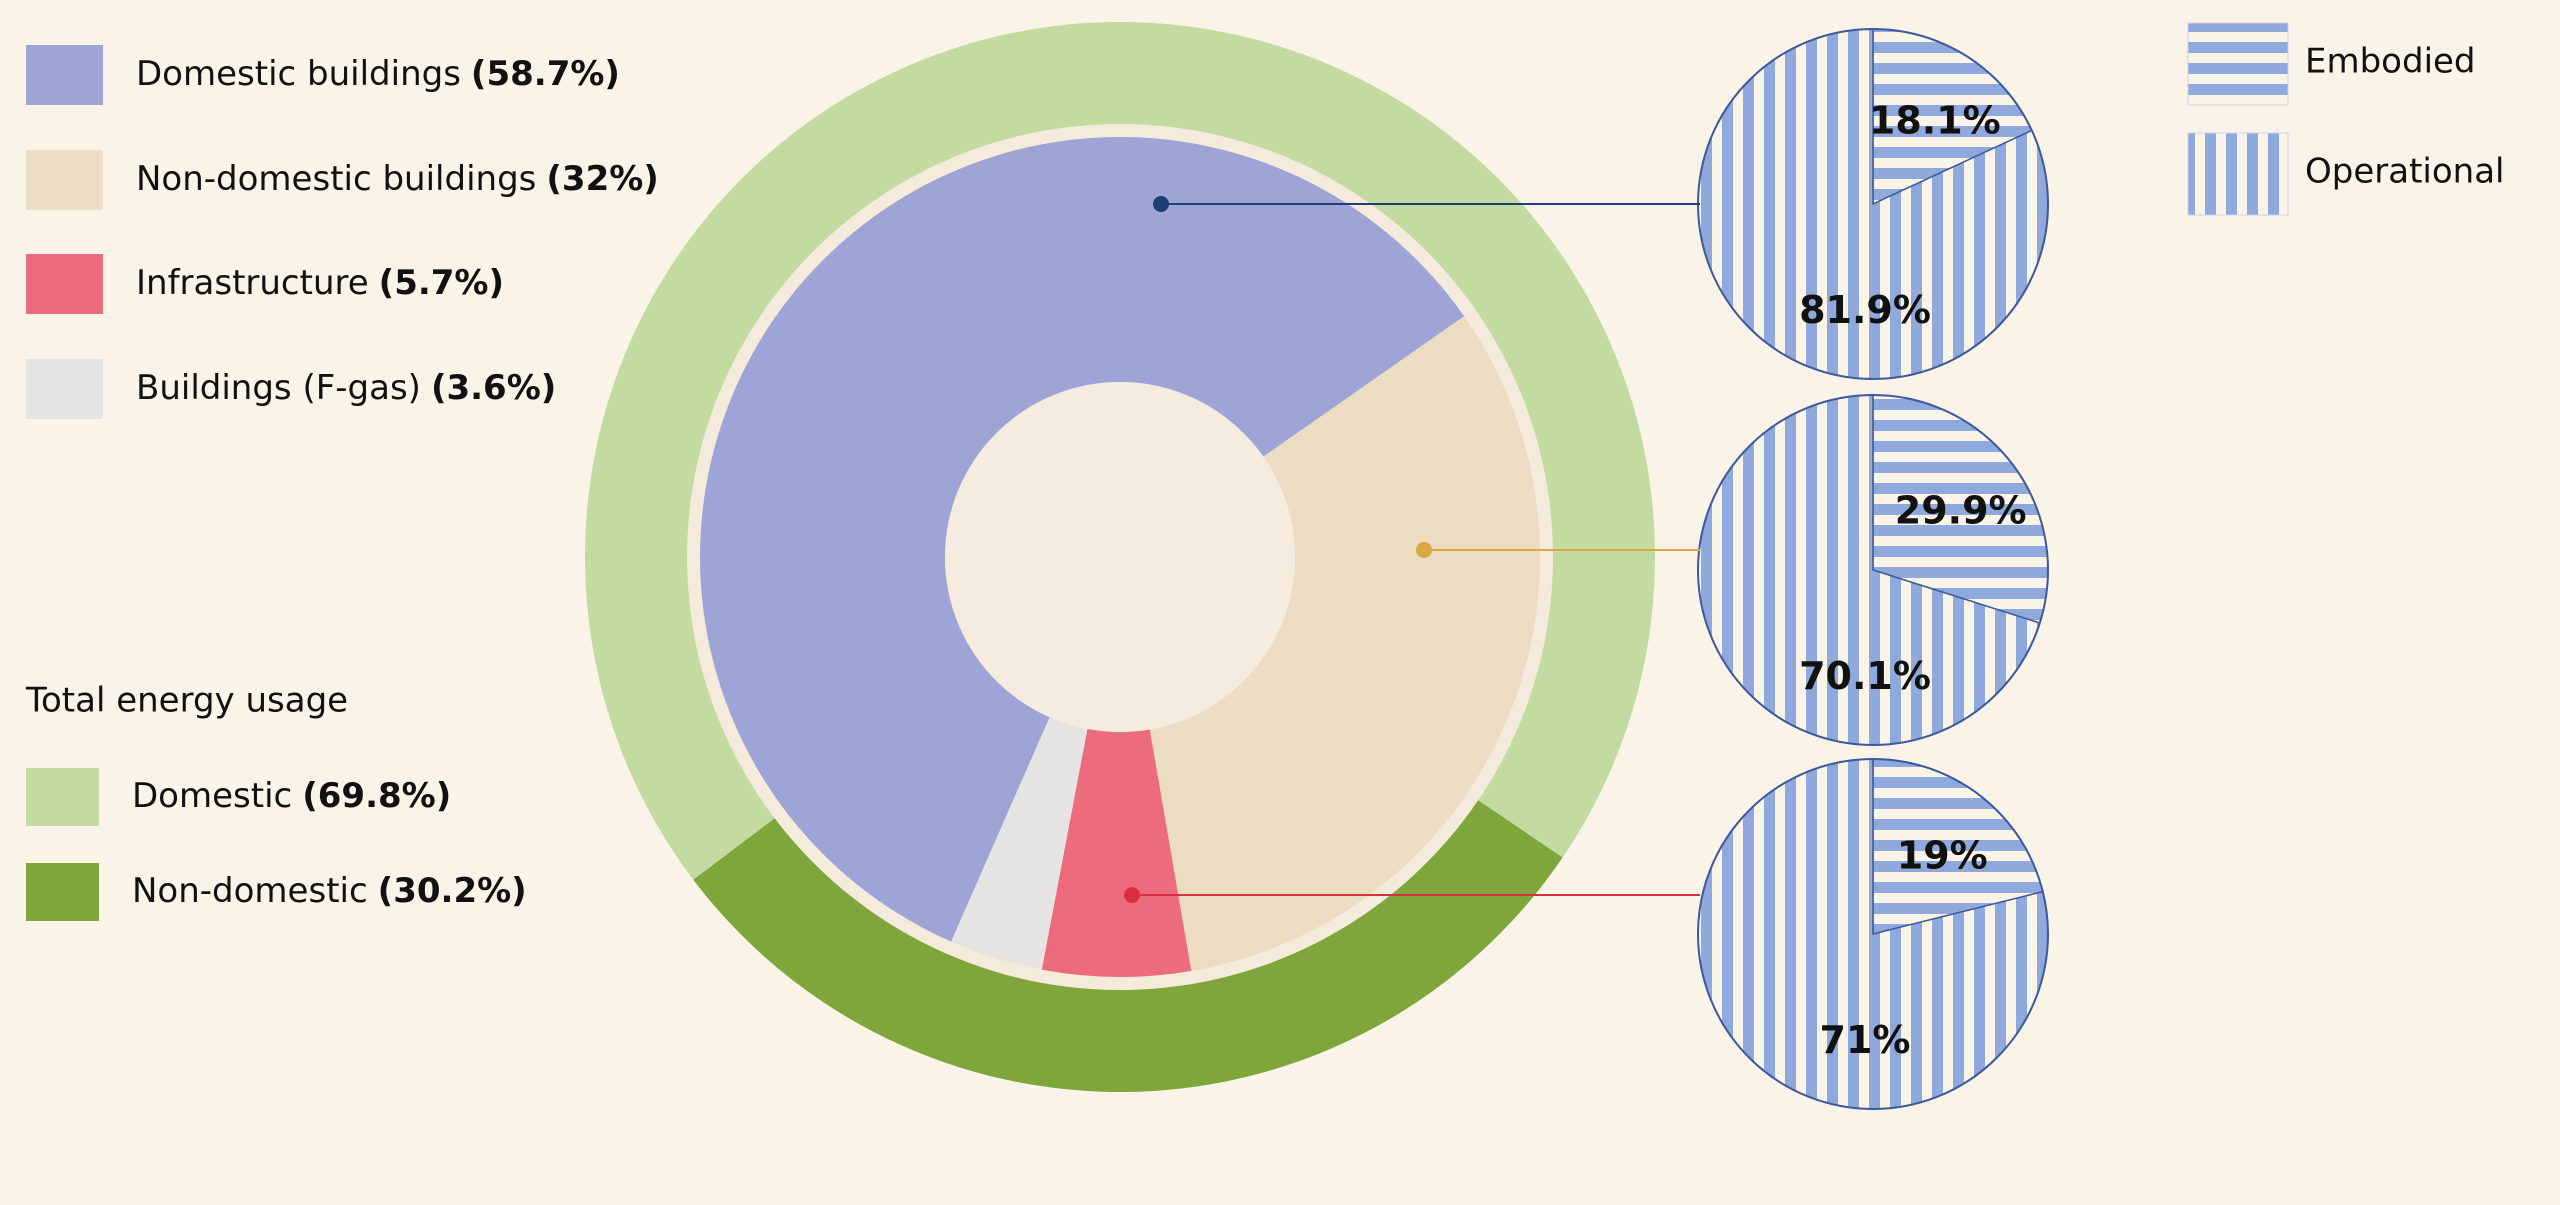 Image resolution: width=2560 pixels, height=1205 pixels. I want to click on leaders, so click(1412, 549).